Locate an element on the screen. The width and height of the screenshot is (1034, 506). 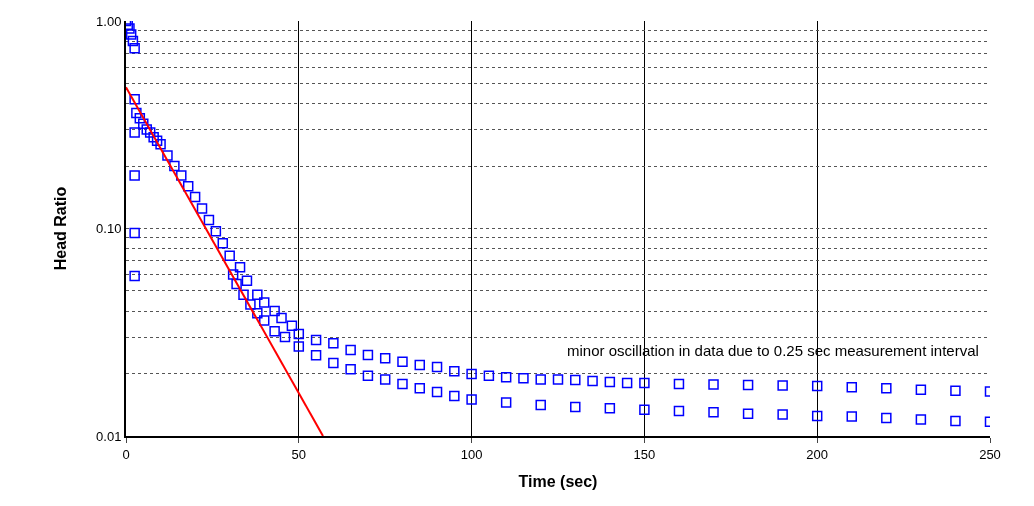
x-tick-label: 0 is located at coordinates (126, 454).